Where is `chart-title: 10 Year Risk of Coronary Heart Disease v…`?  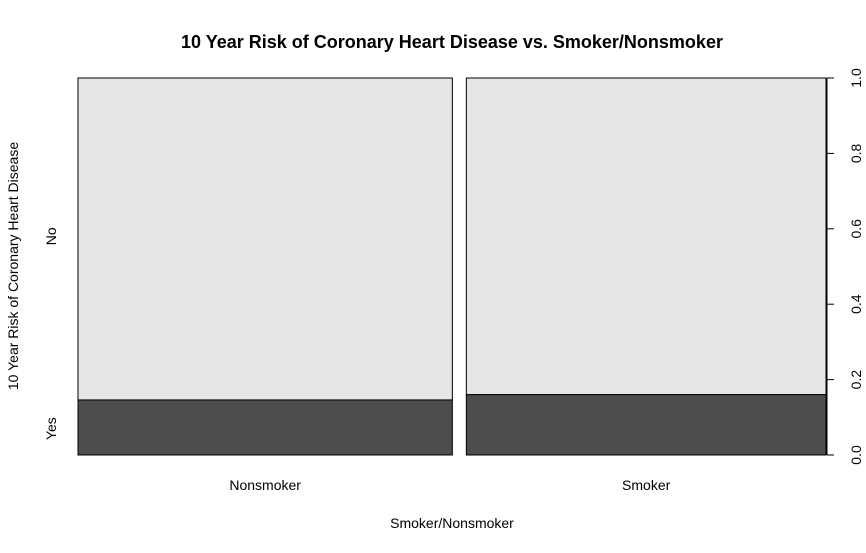
chart-title: 10 Year Risk of Coronary Heart Disease v… is located at coordinates (452, 42).